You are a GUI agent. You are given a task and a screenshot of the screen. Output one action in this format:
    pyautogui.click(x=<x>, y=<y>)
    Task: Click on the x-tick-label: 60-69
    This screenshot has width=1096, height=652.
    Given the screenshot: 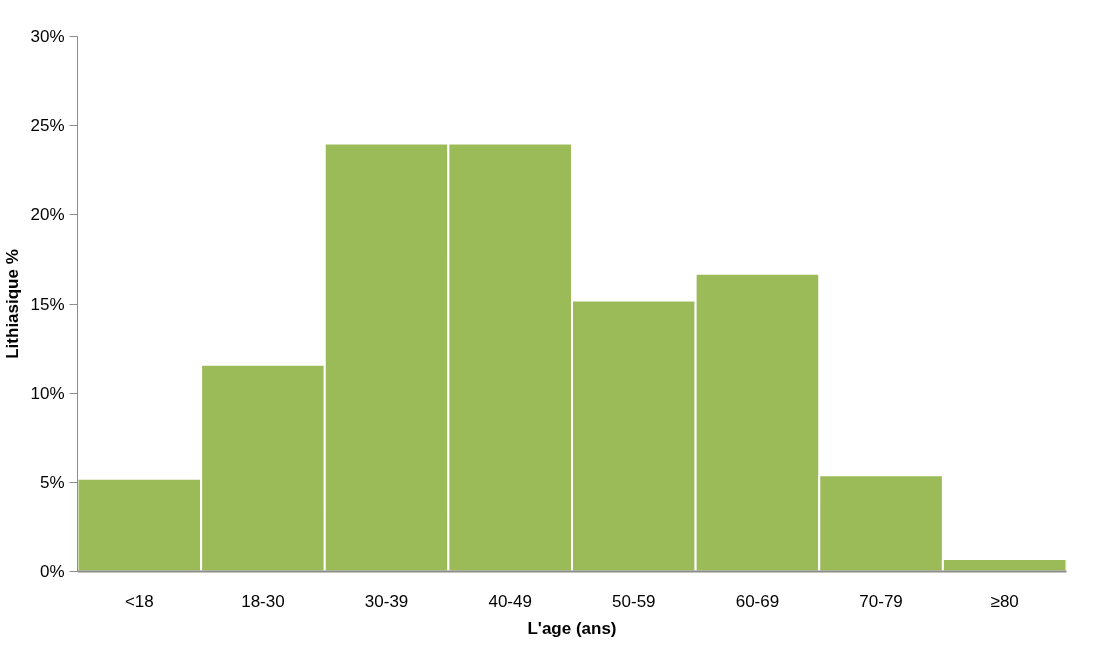 What is the action you would take?
    pyautogui.click(x=757, y=601)
    